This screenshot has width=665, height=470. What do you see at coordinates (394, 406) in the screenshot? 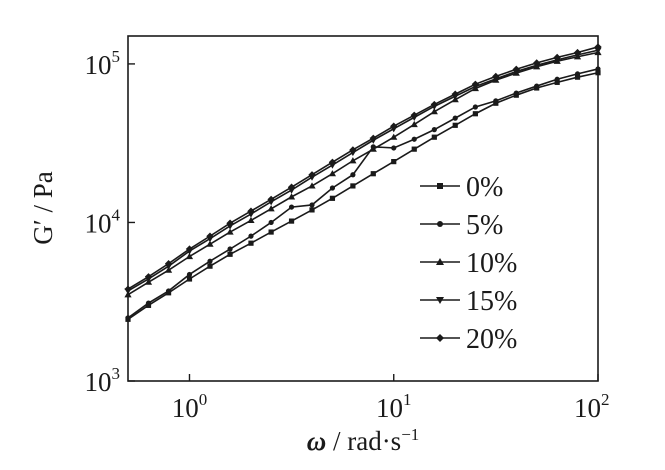
I see `x-tick-label: 10¹` at bounding box center [394, 406].